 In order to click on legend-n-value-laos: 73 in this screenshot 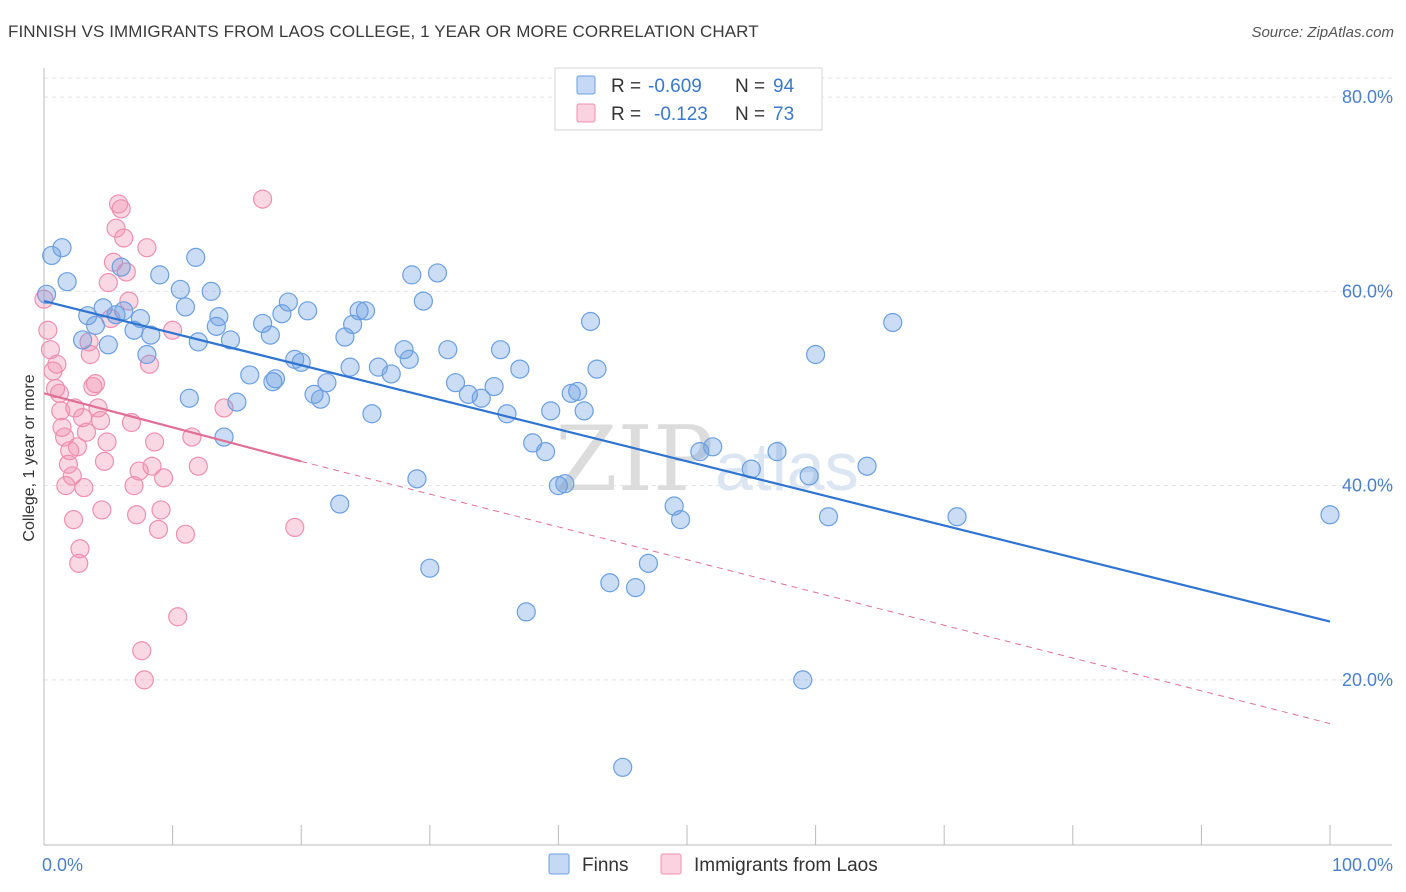, I will do `click(783, 114)`.